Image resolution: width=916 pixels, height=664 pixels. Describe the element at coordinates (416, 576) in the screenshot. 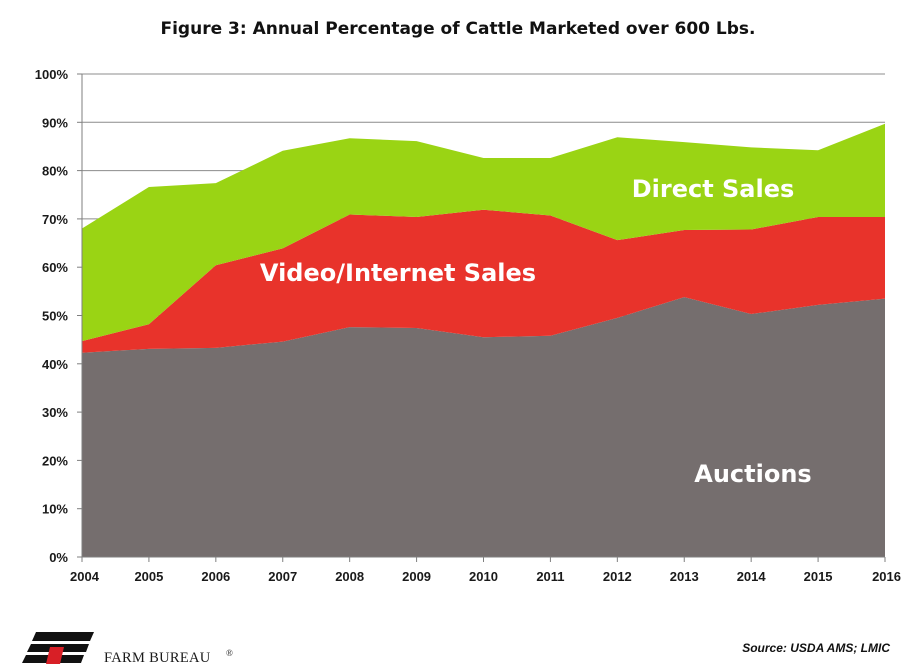

I see `x-tick-label: 2009` at that location.